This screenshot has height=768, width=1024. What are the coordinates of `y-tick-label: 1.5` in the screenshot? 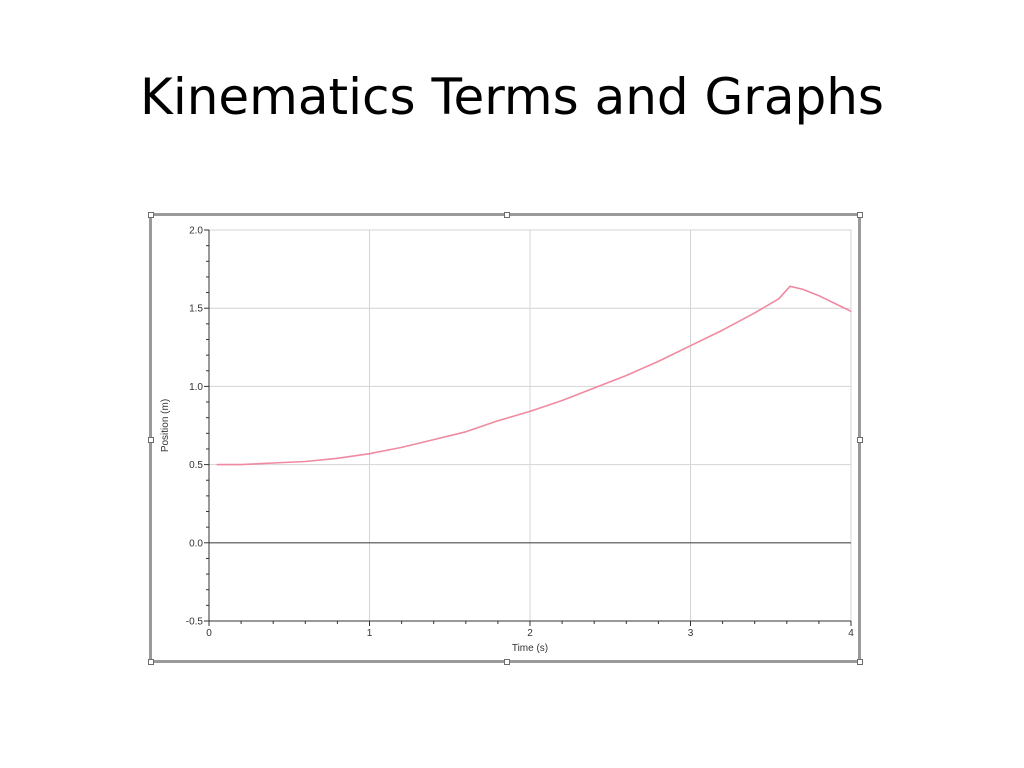 It's located at (196, 309).